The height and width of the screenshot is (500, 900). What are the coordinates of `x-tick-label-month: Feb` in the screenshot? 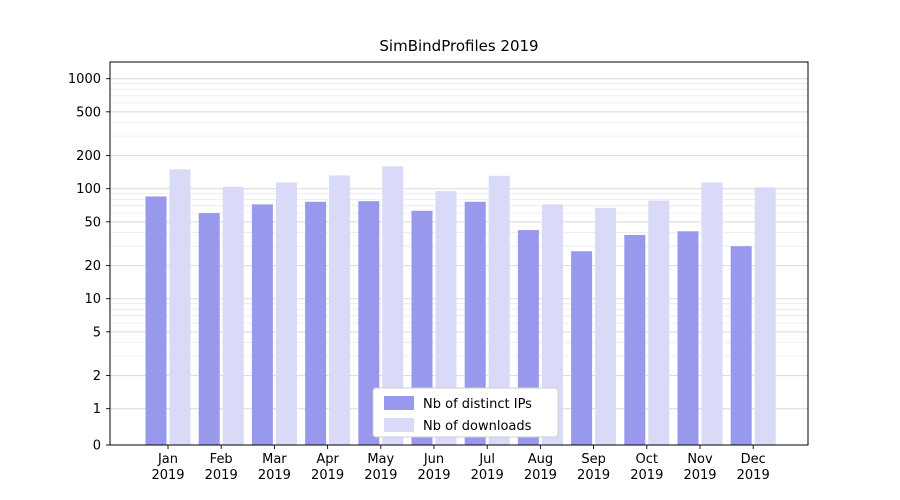 It's located at (221, 459).